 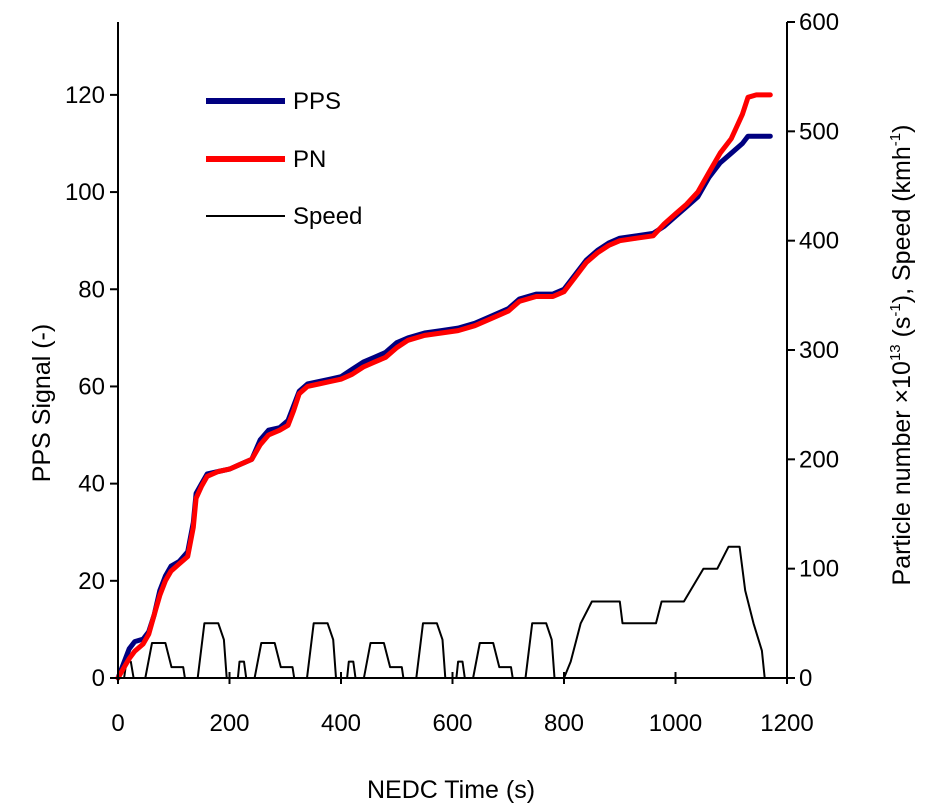 What do you see at coordinates (42, 403) in the screenshot?
I see `y-left-axis-title: PPS Signal (-)` at bounding box center [42, 403].